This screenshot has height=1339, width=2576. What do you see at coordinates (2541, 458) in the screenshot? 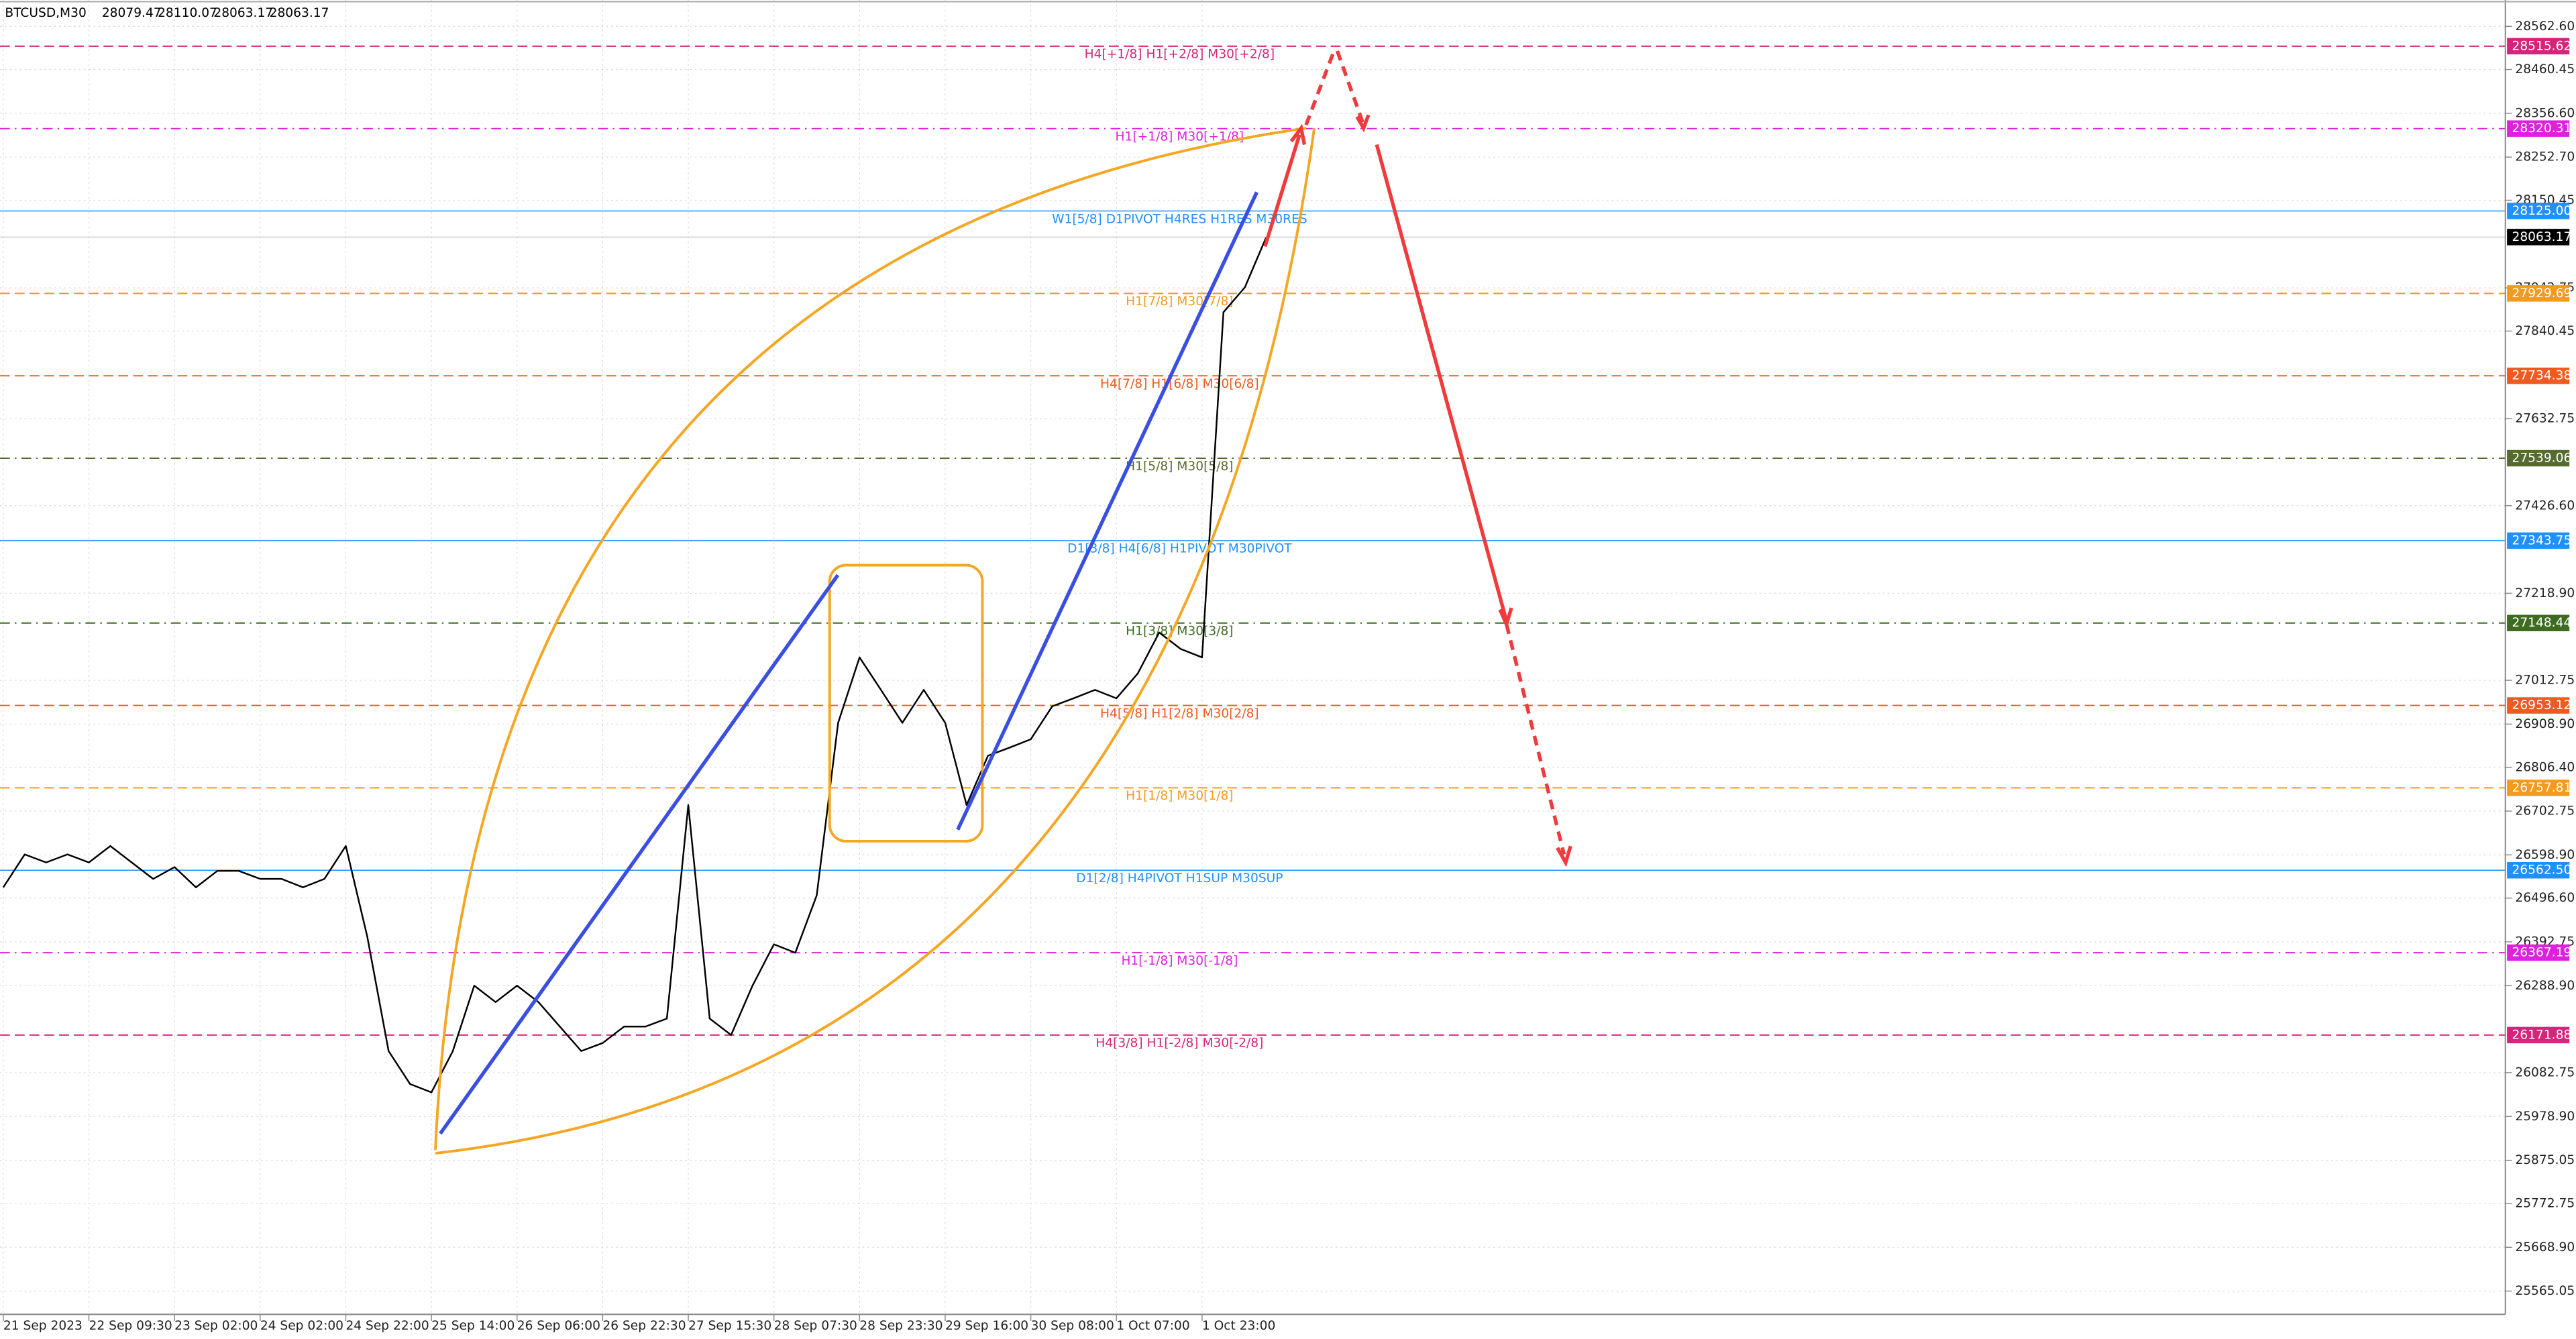
I see `price-box-label: 27539.06` at bounding box center [2541, 458].